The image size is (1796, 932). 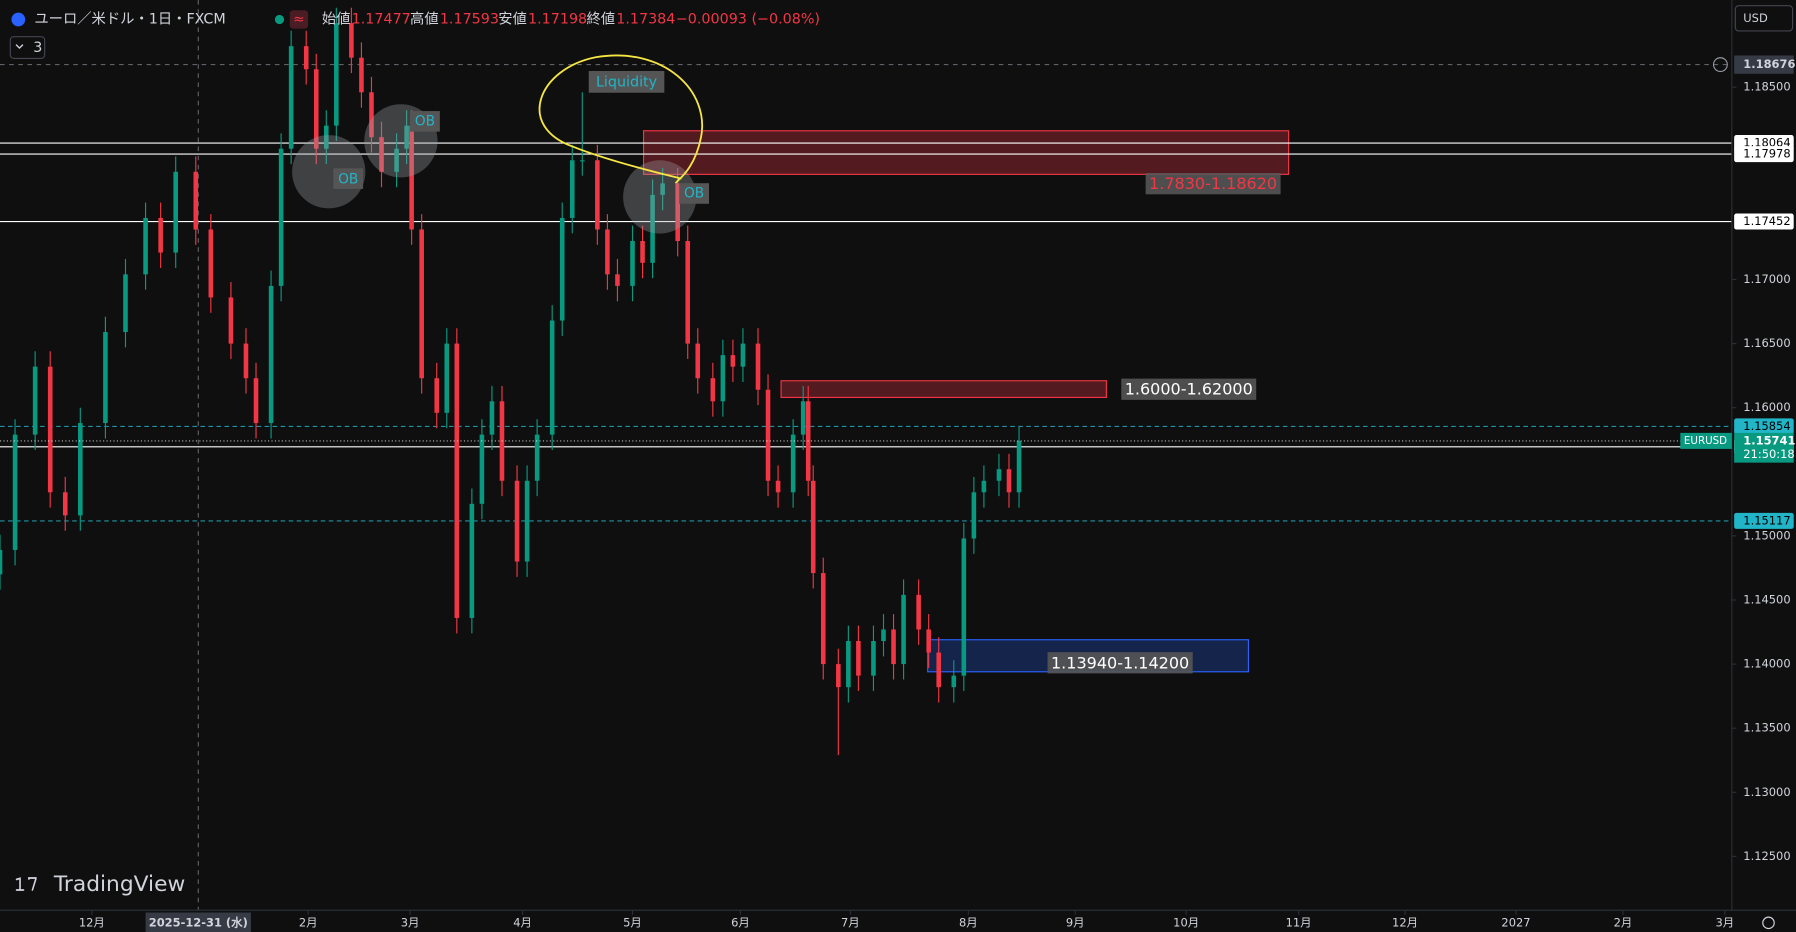 What do you see at coordinates (1724, 922) in the screenshot?
I see `x-tick-label: 3月` at bounding box center [1724, 922].